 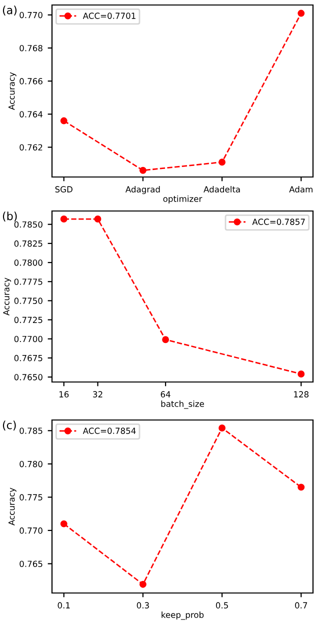 I want to click on y-tick-label: 0.764, so click(x=31, y=114).